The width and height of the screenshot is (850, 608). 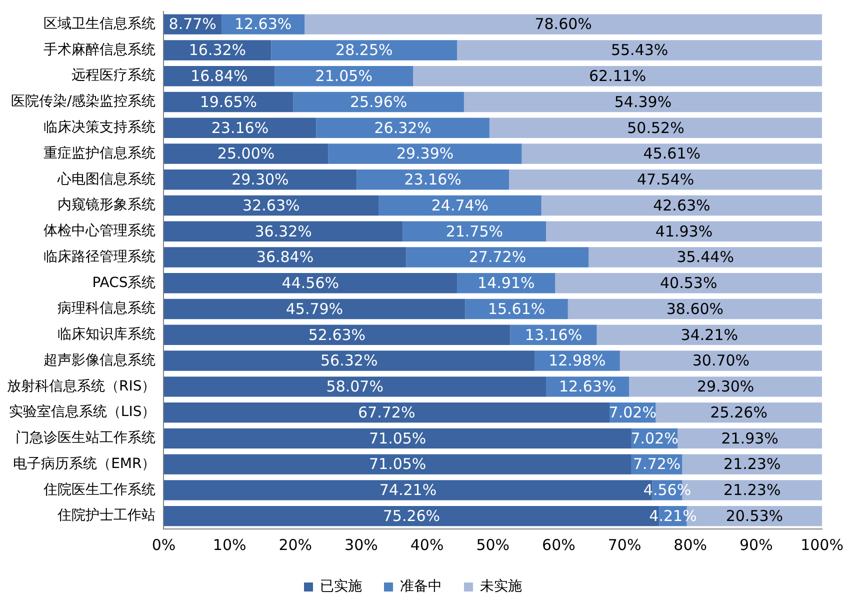 I want to click on x-tick-label: 10%, so click(x=229, y=545).